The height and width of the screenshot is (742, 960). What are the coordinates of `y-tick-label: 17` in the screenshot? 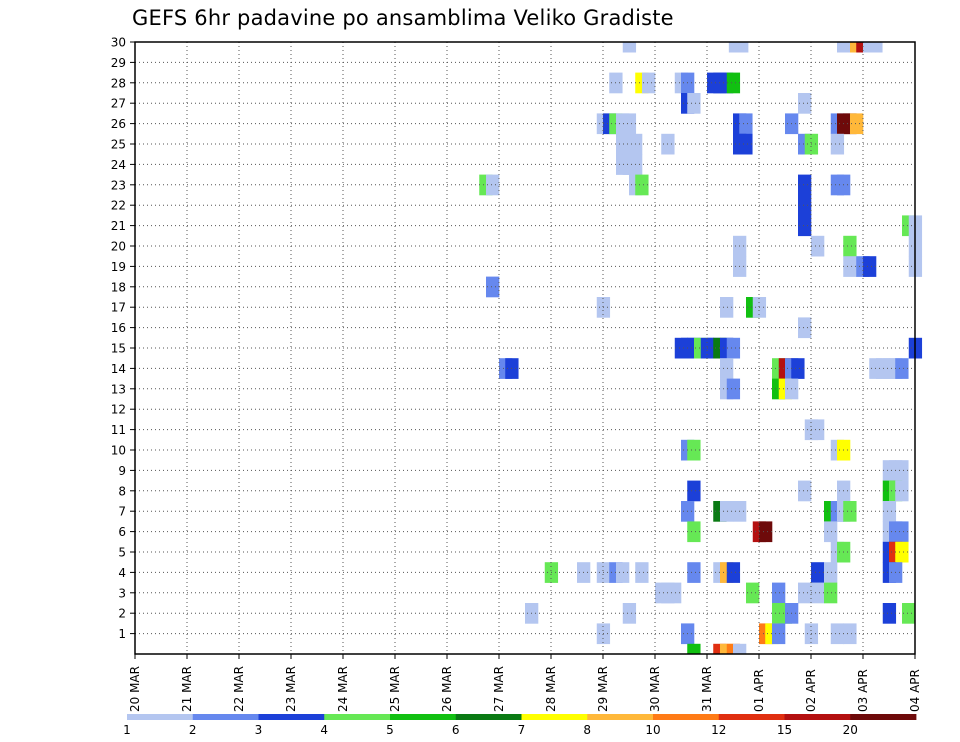 It's located at (118, 308).